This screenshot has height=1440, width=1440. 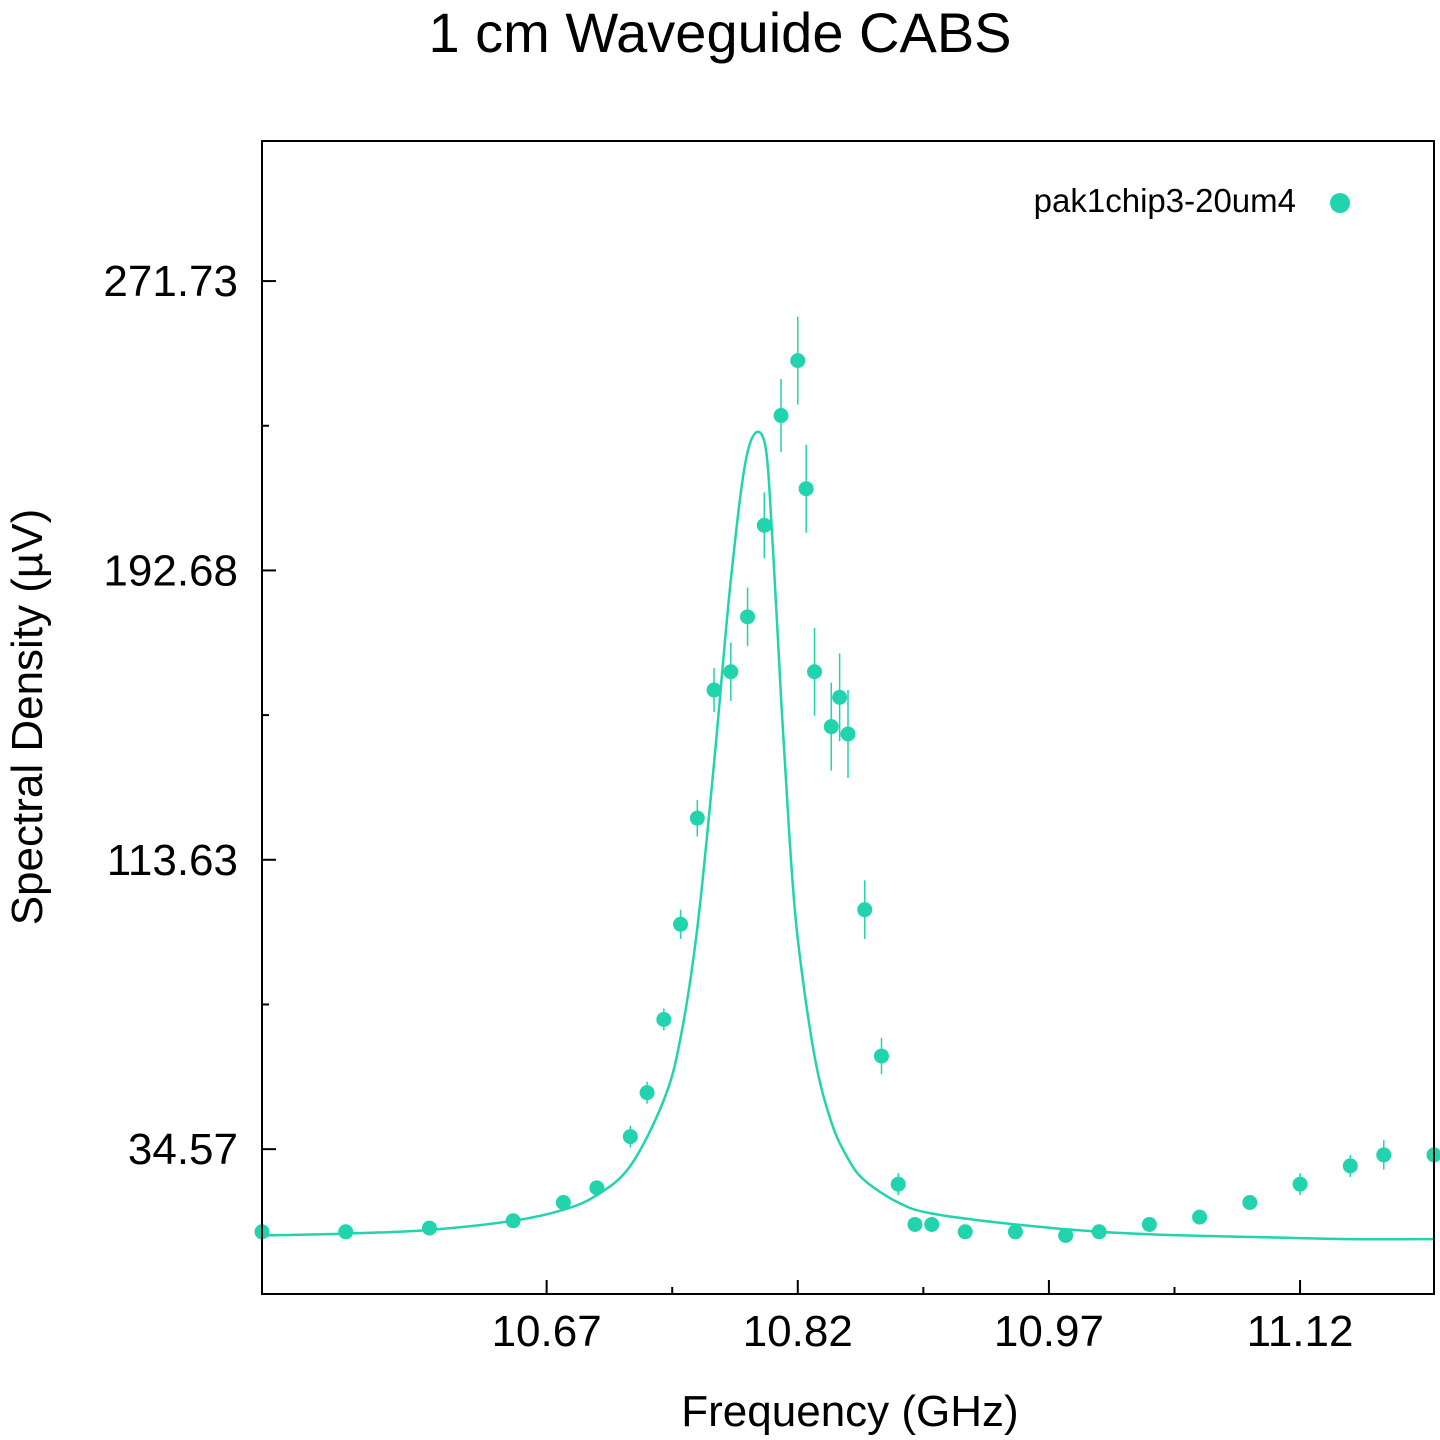 I want to click on legend-label: pak1chip3-20um4, so click(x=1165, y=200).